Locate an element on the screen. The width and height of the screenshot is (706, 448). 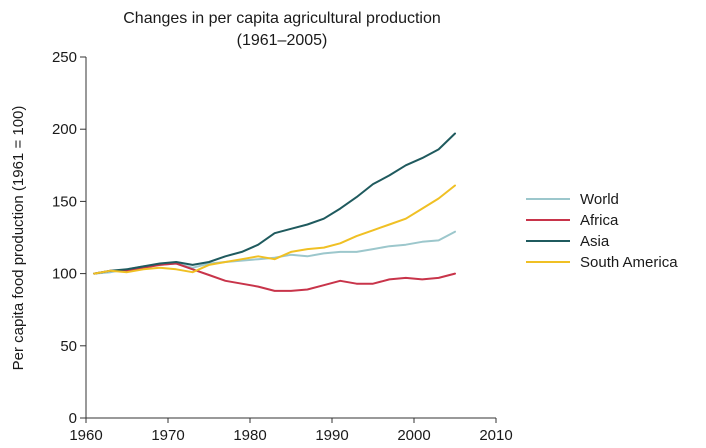
y-axis-label: Per capita food production (1961 = 100) is located at coordinates (18, 238).